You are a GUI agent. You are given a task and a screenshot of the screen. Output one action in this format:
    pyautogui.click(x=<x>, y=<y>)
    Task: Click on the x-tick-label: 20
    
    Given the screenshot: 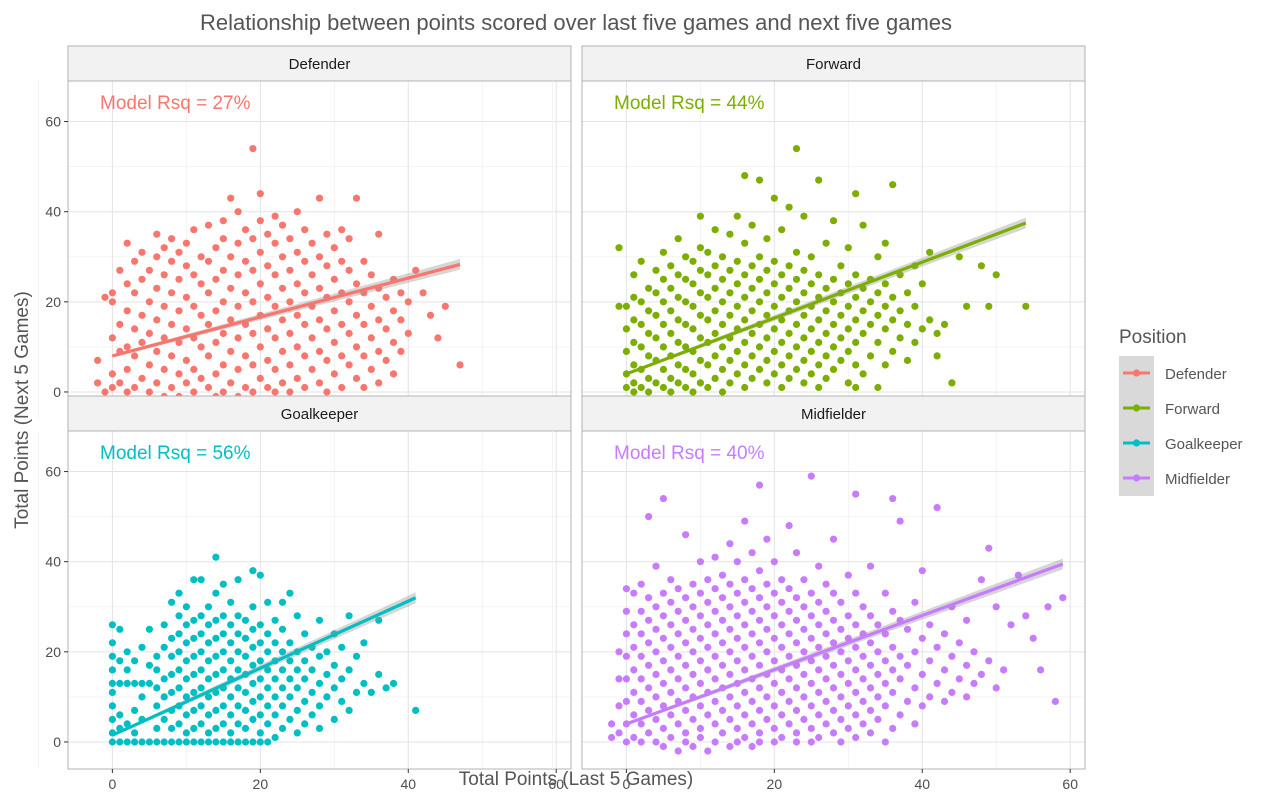 What is the action you would take?
    pyautogui.click(x=261, y=784)
    